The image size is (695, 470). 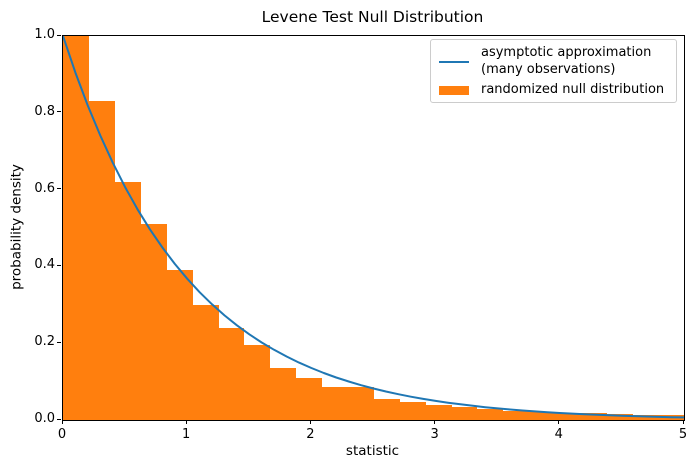 What do you see at coordinates (44, 188) in the screenshot?
I see `y-tick-label: 0.6` at bounding box center [44, 188].